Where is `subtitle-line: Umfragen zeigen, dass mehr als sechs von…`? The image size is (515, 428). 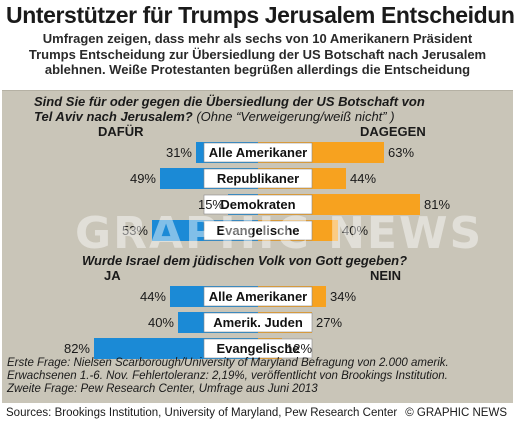 subtitle-line: Umfragen zeigen, dass mehr als sechs von… is located at coordinates (257, 38).